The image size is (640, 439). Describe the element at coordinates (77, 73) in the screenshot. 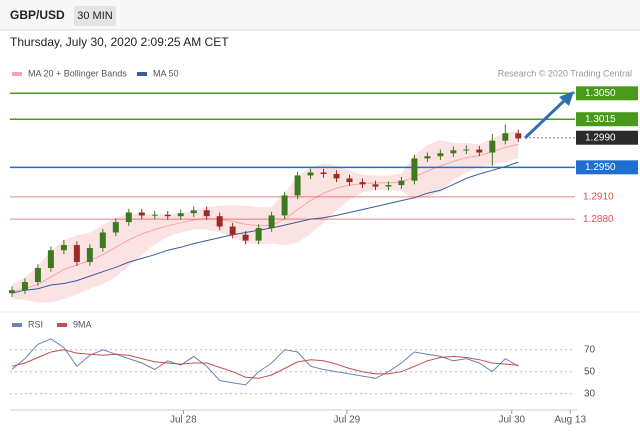

I see `legend-label: MA 20 + Bollinger Bands` at that location.